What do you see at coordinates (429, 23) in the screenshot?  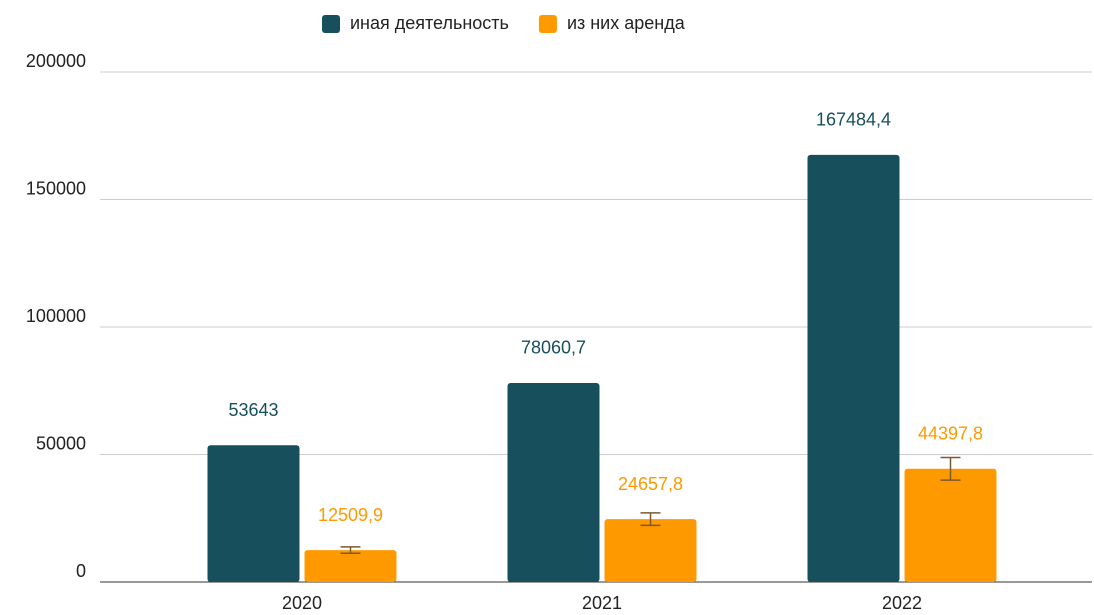 I see `legend-label: иная деятельность` at bounding box center [429, 23].